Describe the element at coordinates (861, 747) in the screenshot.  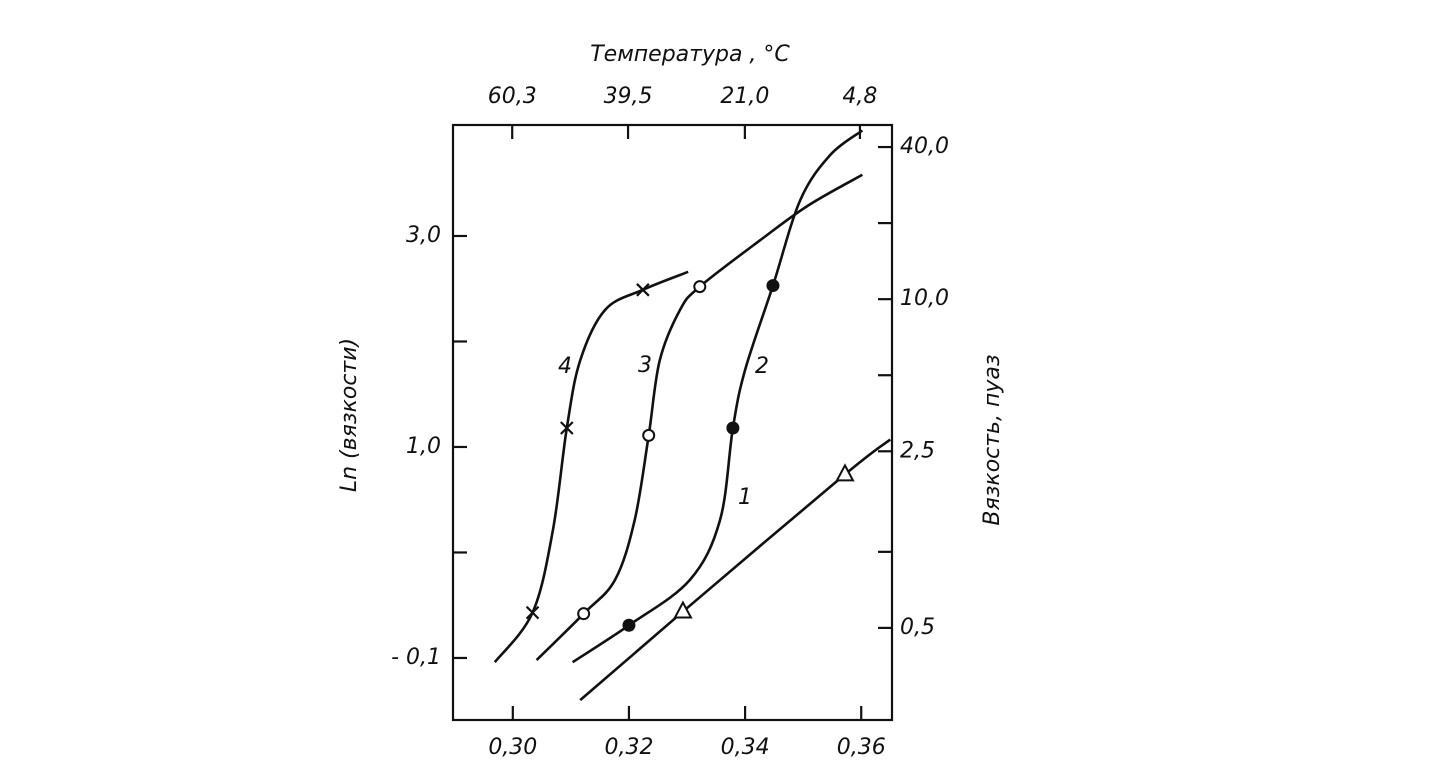
I see `x-tick-label: 0,36` at that location.